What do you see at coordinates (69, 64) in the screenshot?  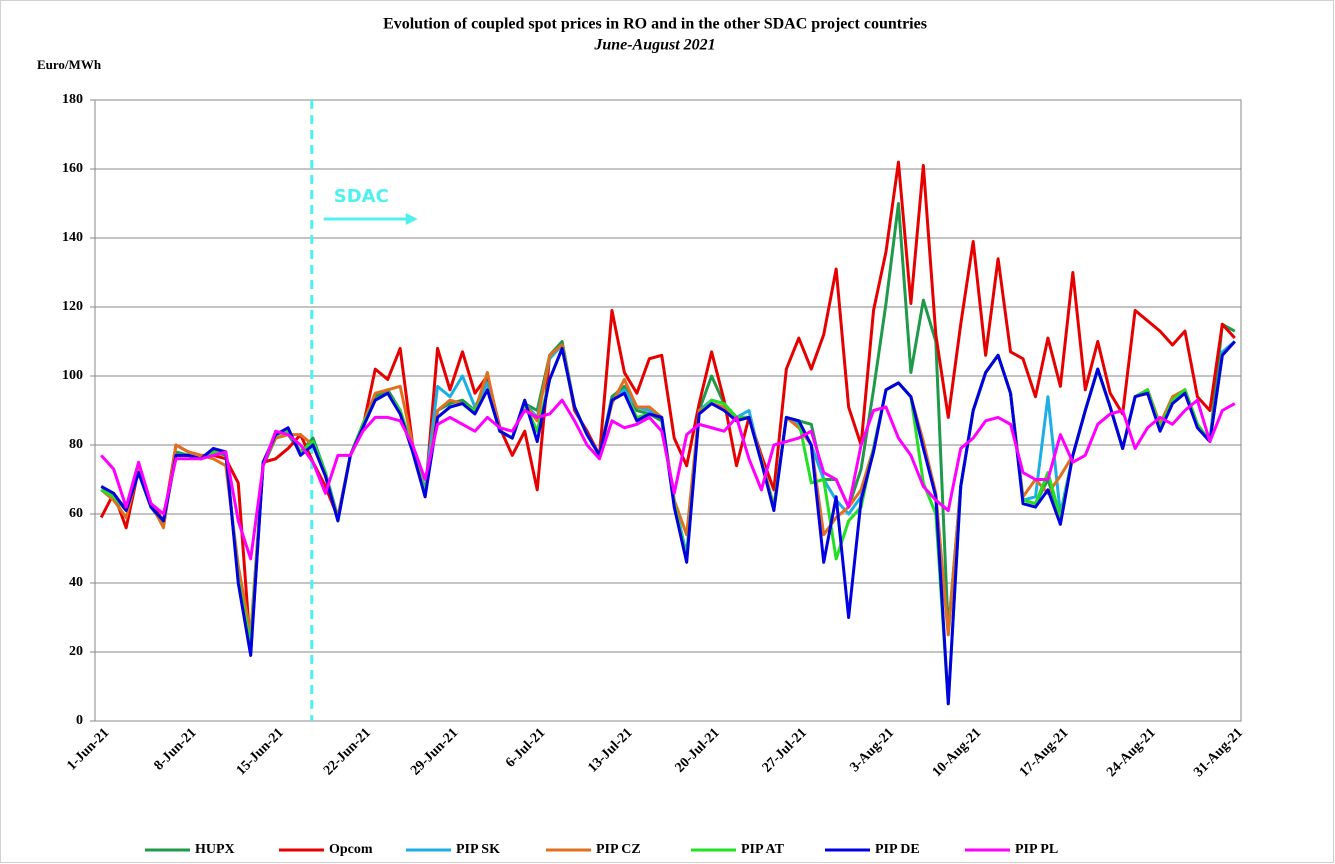 I see `y-axis-label: Euro/MWh` at bounding box center [69, 64].